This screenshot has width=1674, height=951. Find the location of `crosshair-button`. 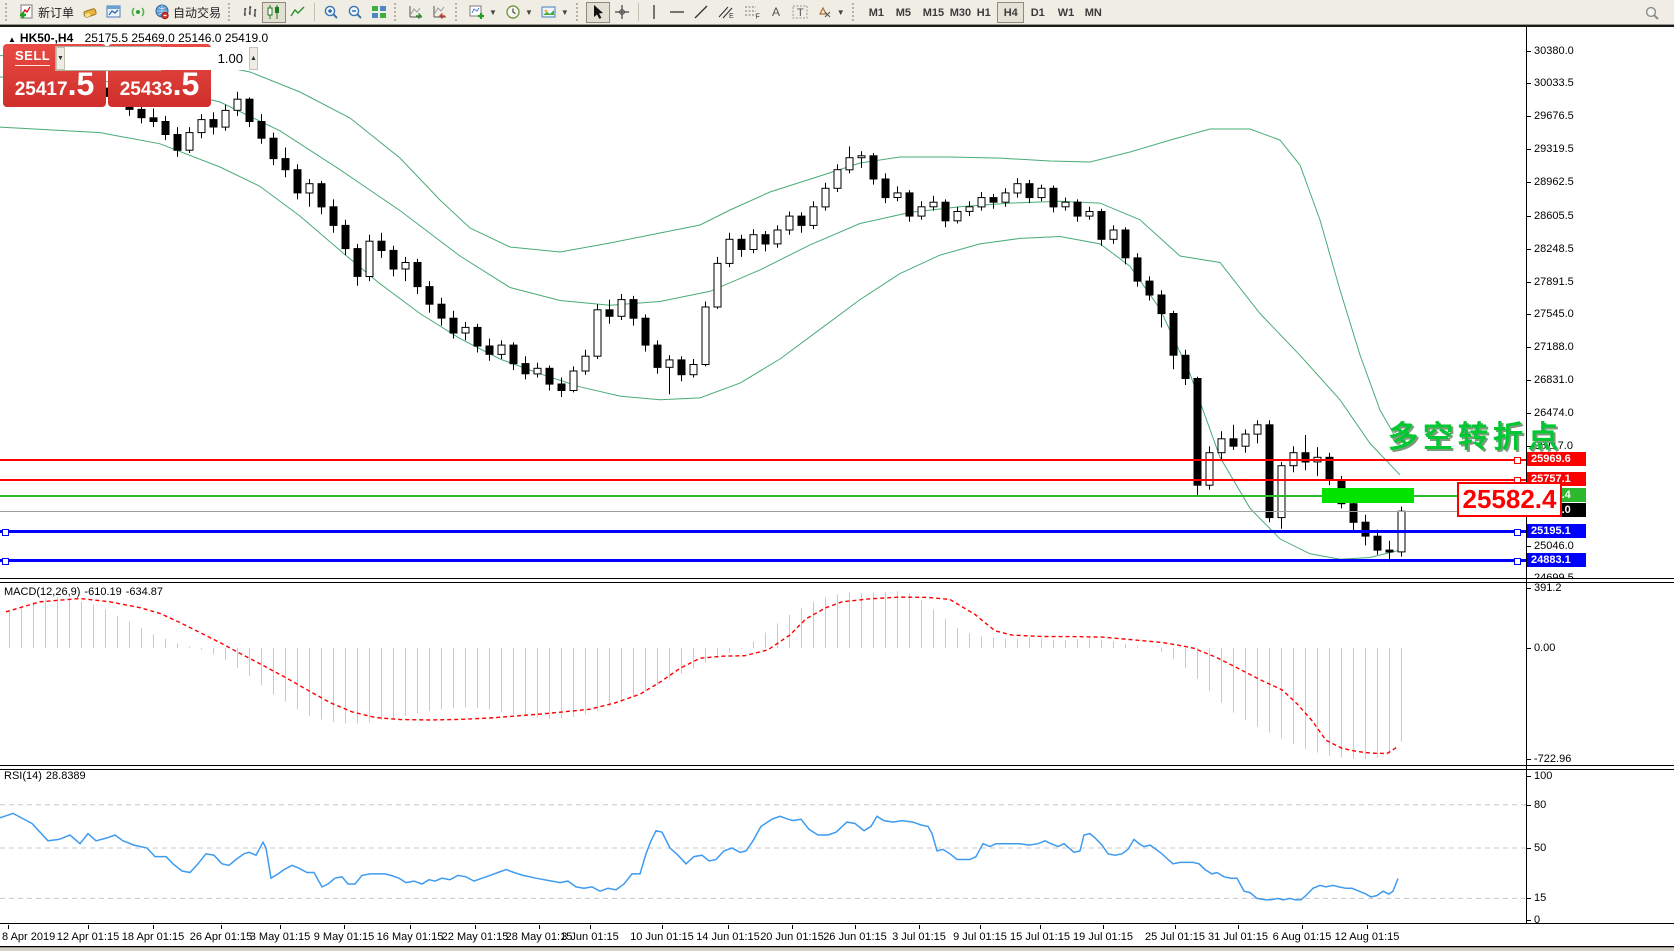

crosshair-button is located at coordinates (622, 12).